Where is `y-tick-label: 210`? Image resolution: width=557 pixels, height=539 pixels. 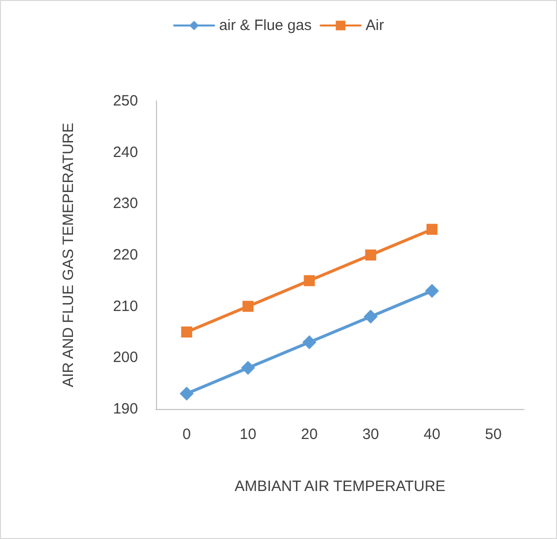
y-tick-label: 210 is located at coordinates (125, 306).